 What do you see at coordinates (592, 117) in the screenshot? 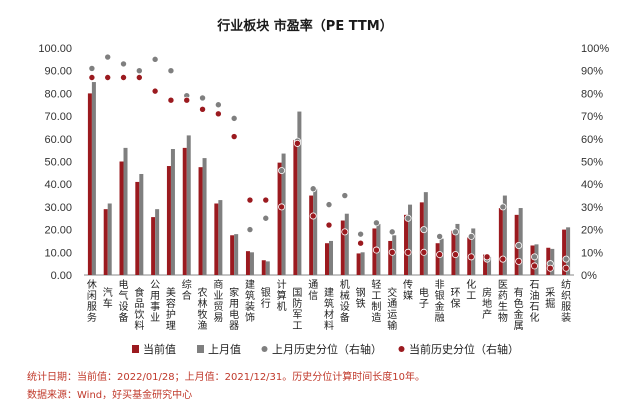
I see `y2-tick-label: 70%` at bounding box center [592, 117].